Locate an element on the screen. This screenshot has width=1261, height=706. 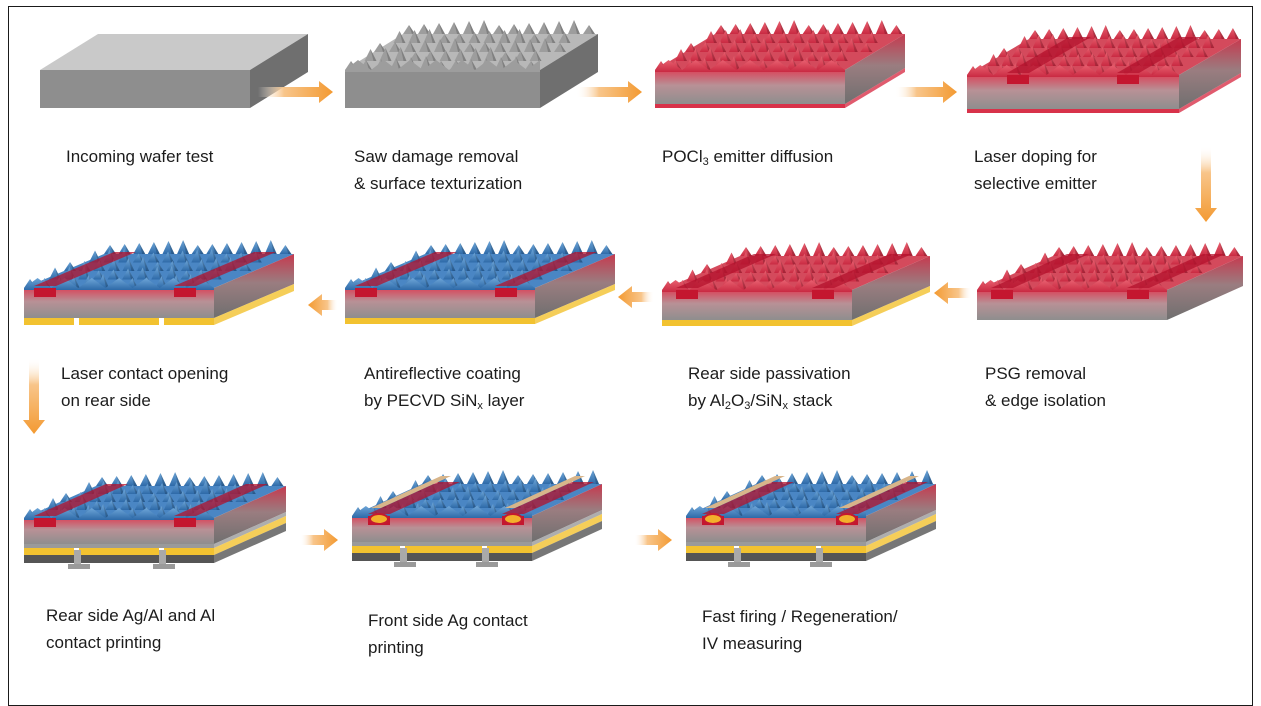
arrow-rearpass-to-arc is located at coordinates (636, 297).